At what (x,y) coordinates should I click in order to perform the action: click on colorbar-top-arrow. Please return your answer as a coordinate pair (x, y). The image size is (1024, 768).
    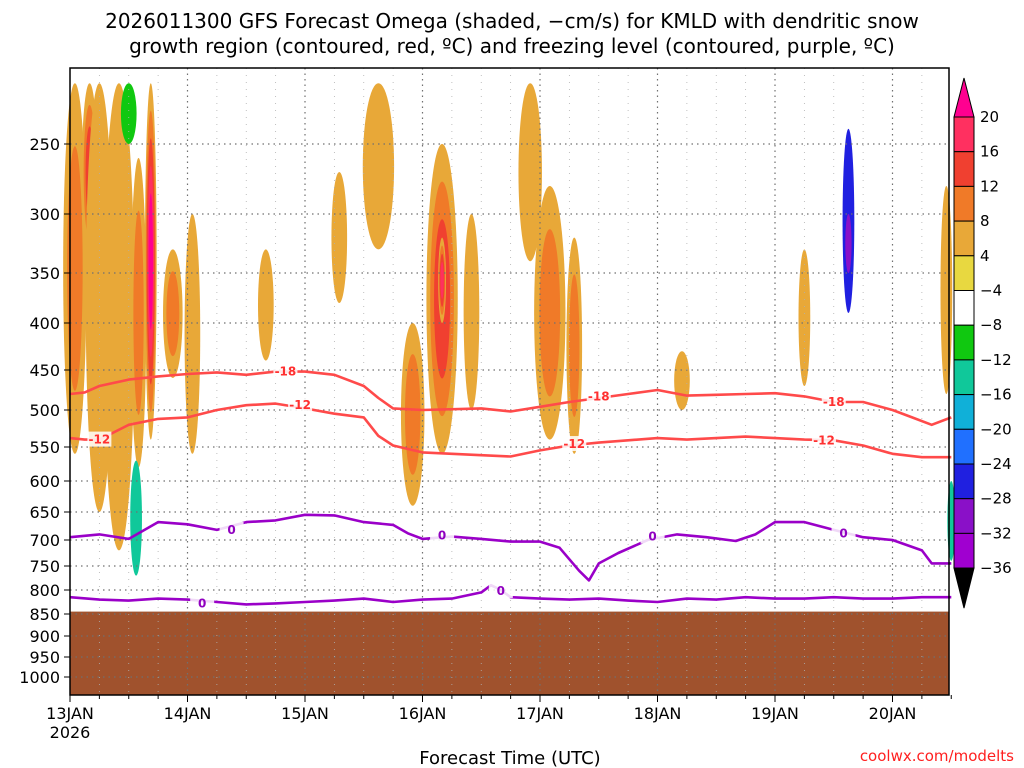
    Looking at the image, I should click on (964, 97).